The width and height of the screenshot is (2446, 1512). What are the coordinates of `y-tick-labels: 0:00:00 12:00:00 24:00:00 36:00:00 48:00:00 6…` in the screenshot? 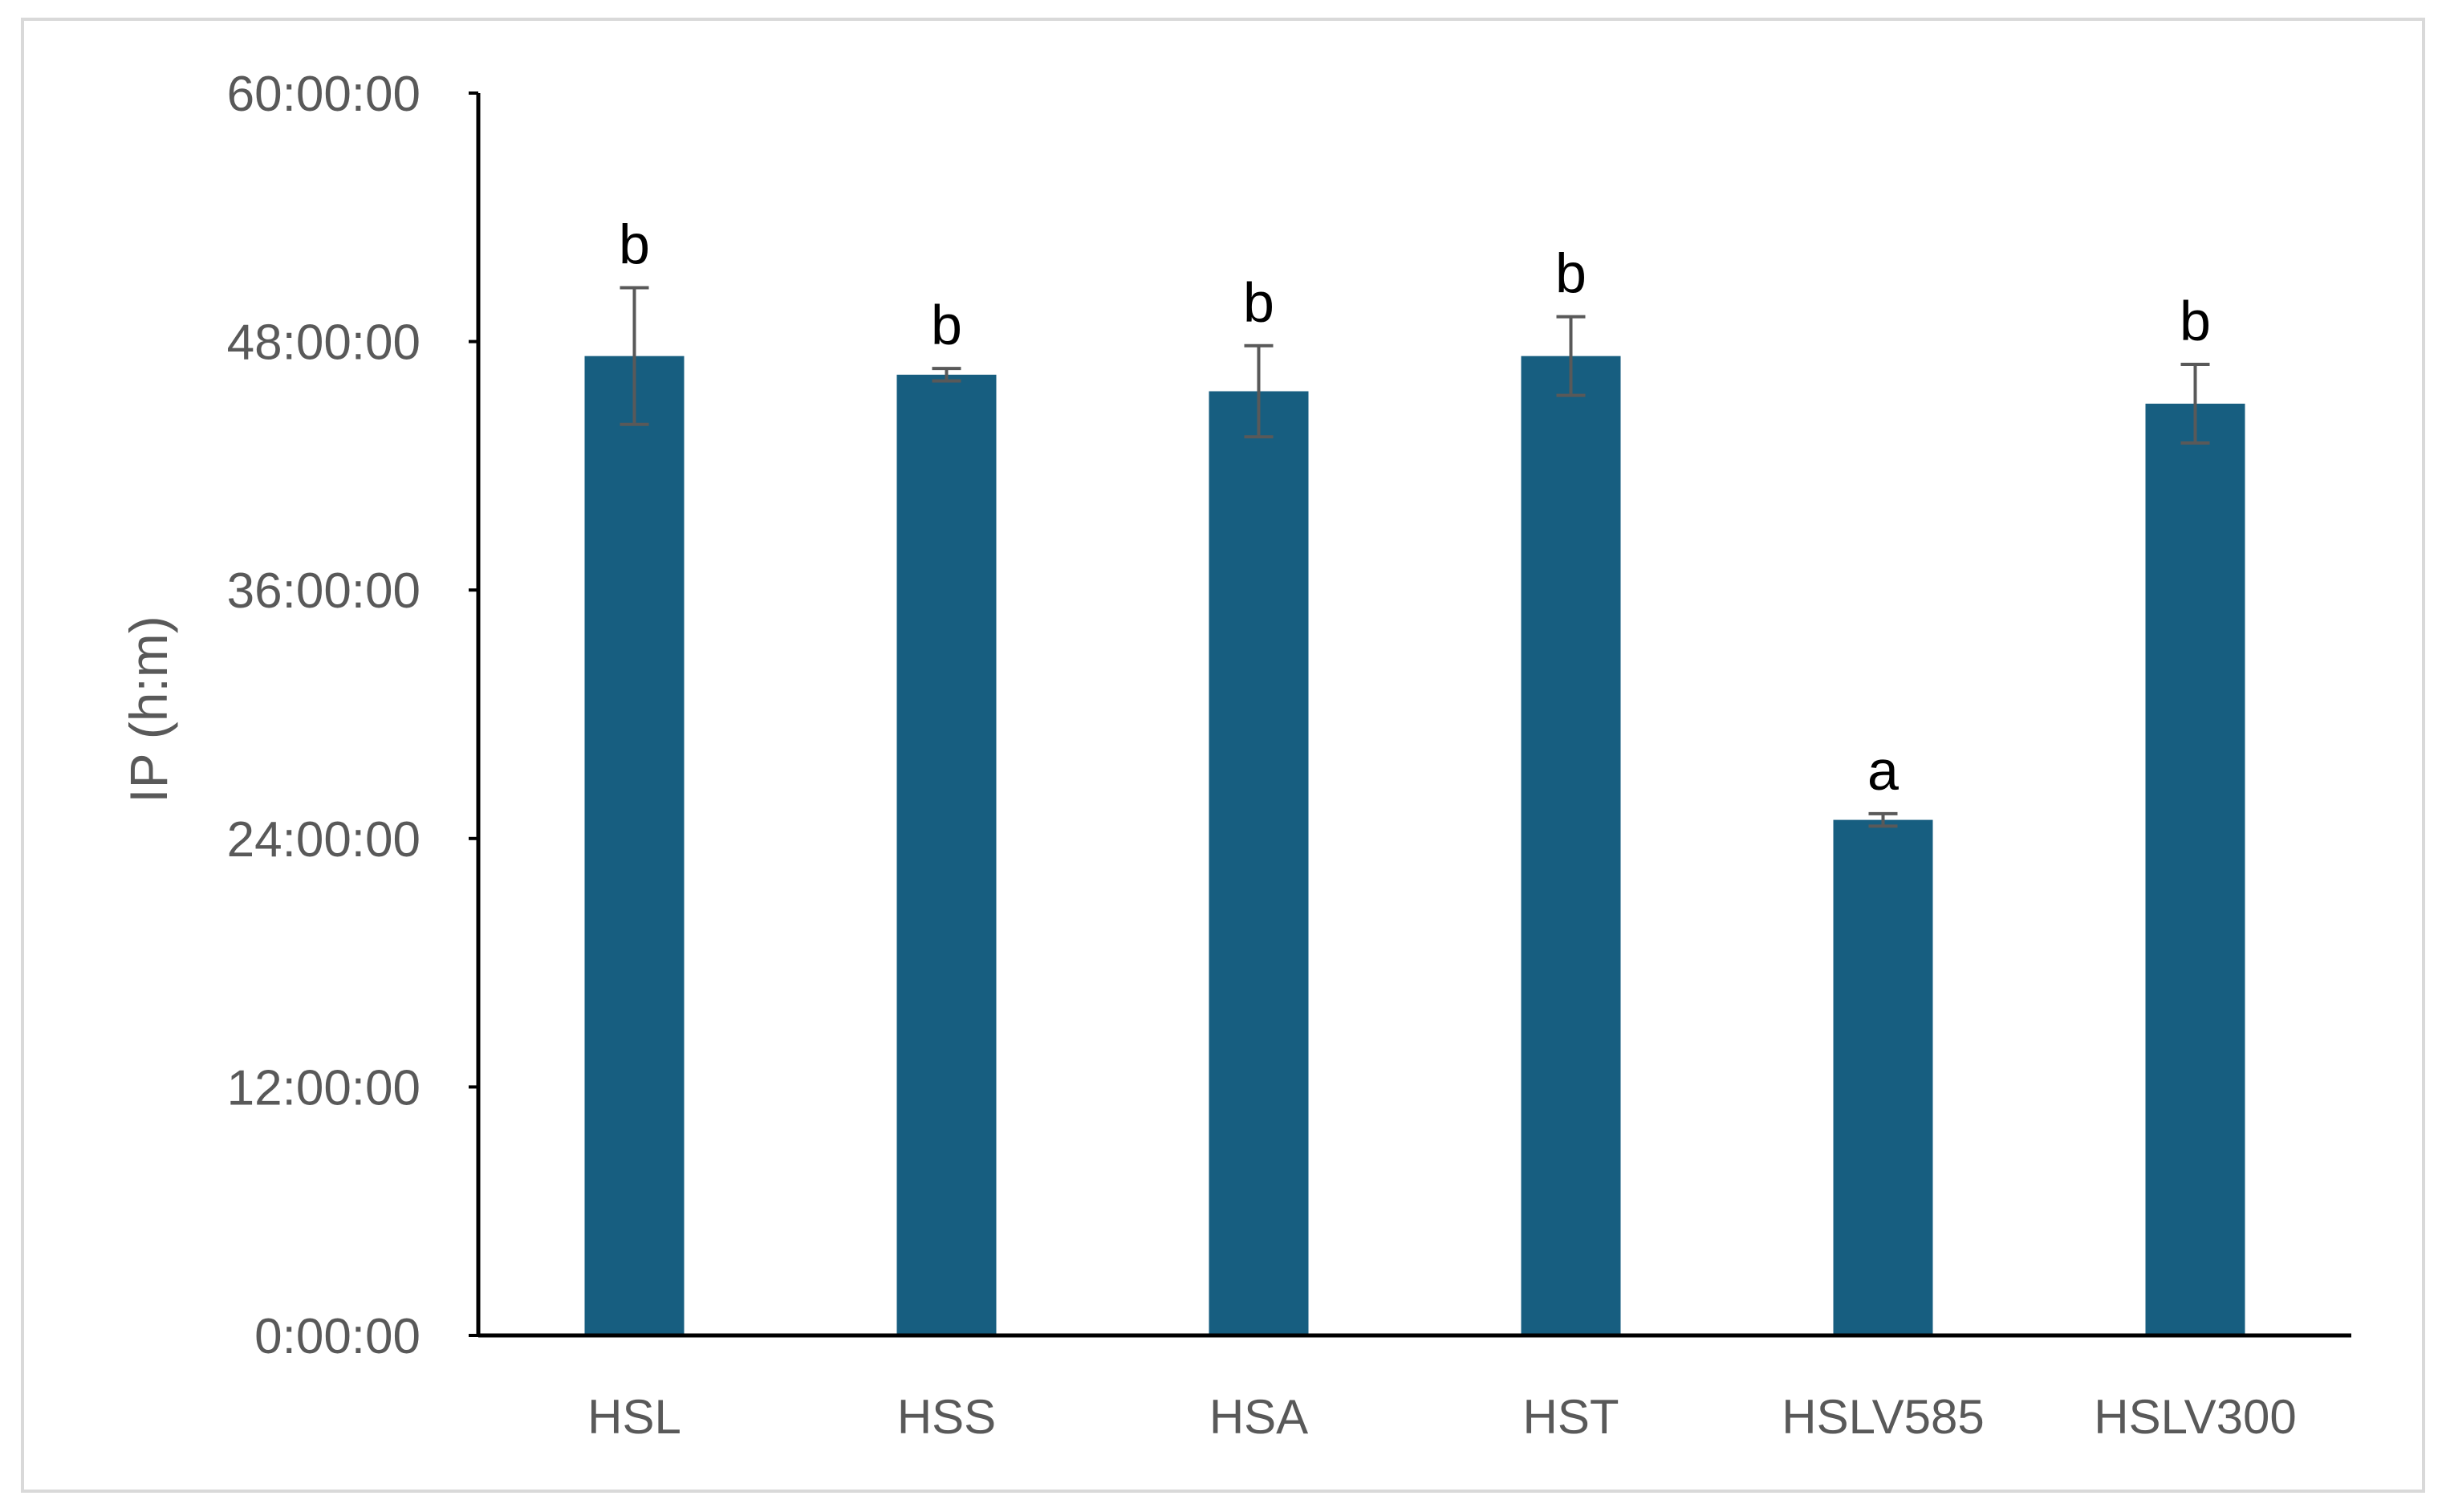 It's located at (324, 716).